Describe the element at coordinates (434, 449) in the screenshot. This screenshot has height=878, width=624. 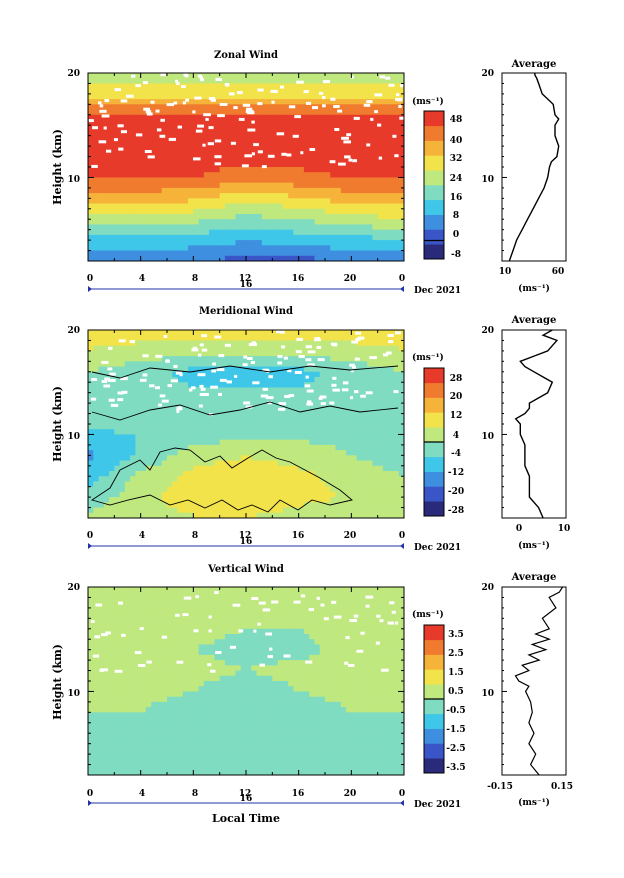
I see `colorbar-swatch` at that location.